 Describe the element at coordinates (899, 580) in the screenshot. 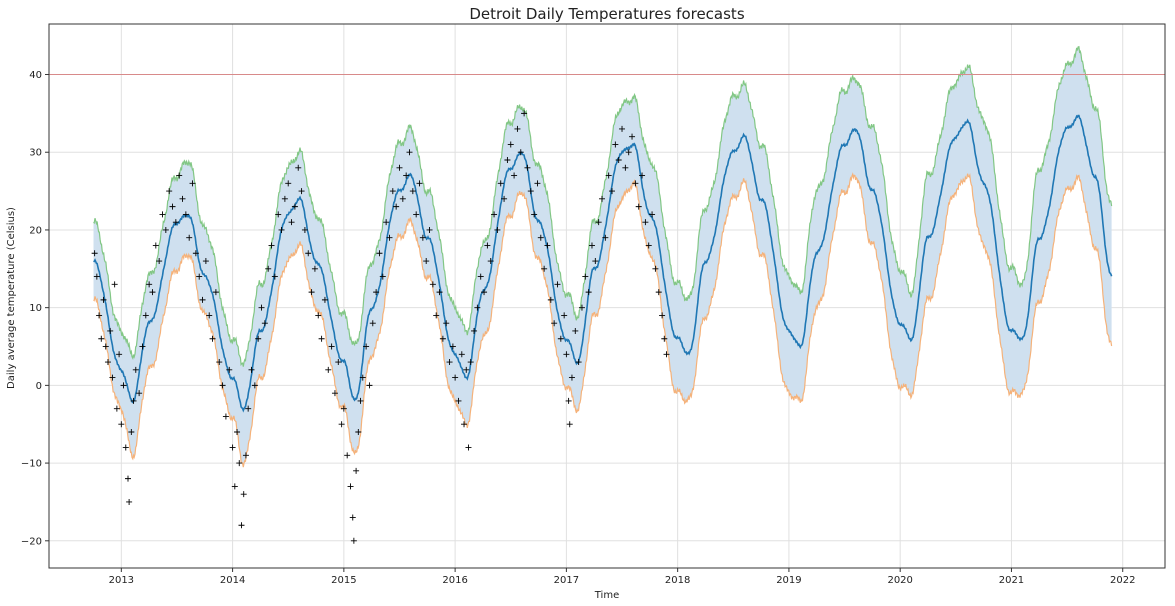

I see `x-tick-label: 2020` at that location.